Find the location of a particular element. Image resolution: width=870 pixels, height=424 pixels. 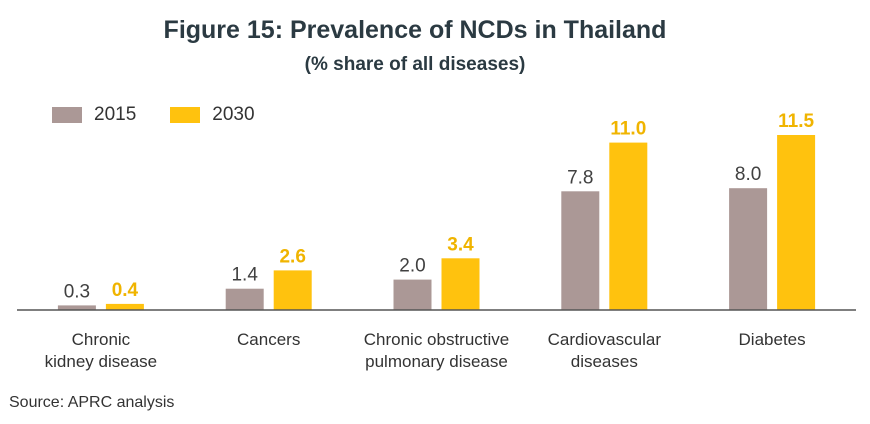

data-label-2015-1: 1.4 is located at coordinates (244, 275).